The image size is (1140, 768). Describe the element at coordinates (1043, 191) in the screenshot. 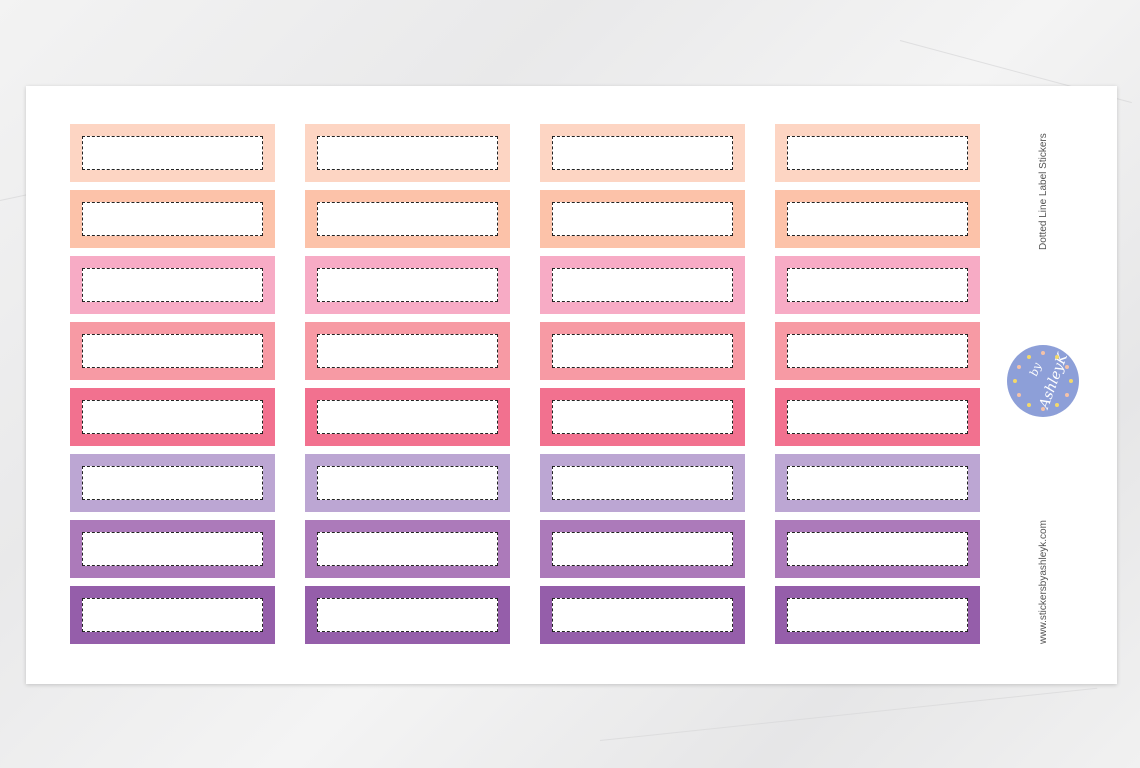

I see `product-title: Dotted Line Label Stickers` at that location.